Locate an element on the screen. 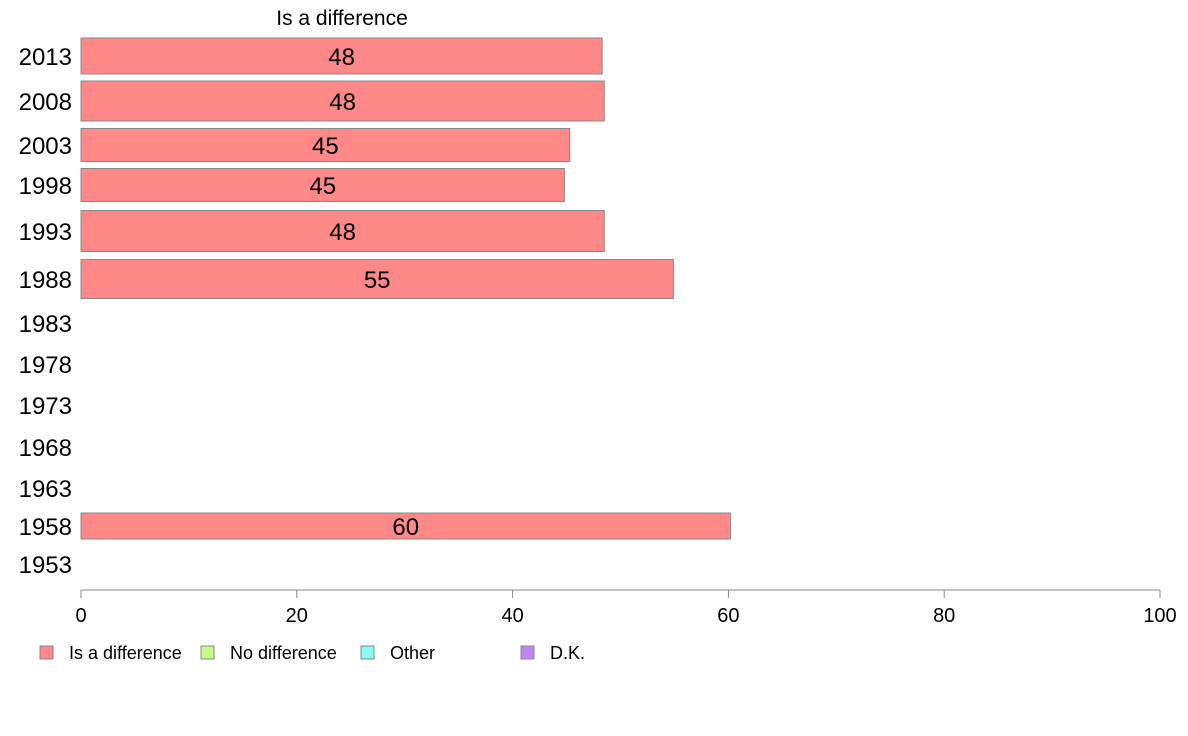  legend-label: No difference is located at coordinates (283, 653).